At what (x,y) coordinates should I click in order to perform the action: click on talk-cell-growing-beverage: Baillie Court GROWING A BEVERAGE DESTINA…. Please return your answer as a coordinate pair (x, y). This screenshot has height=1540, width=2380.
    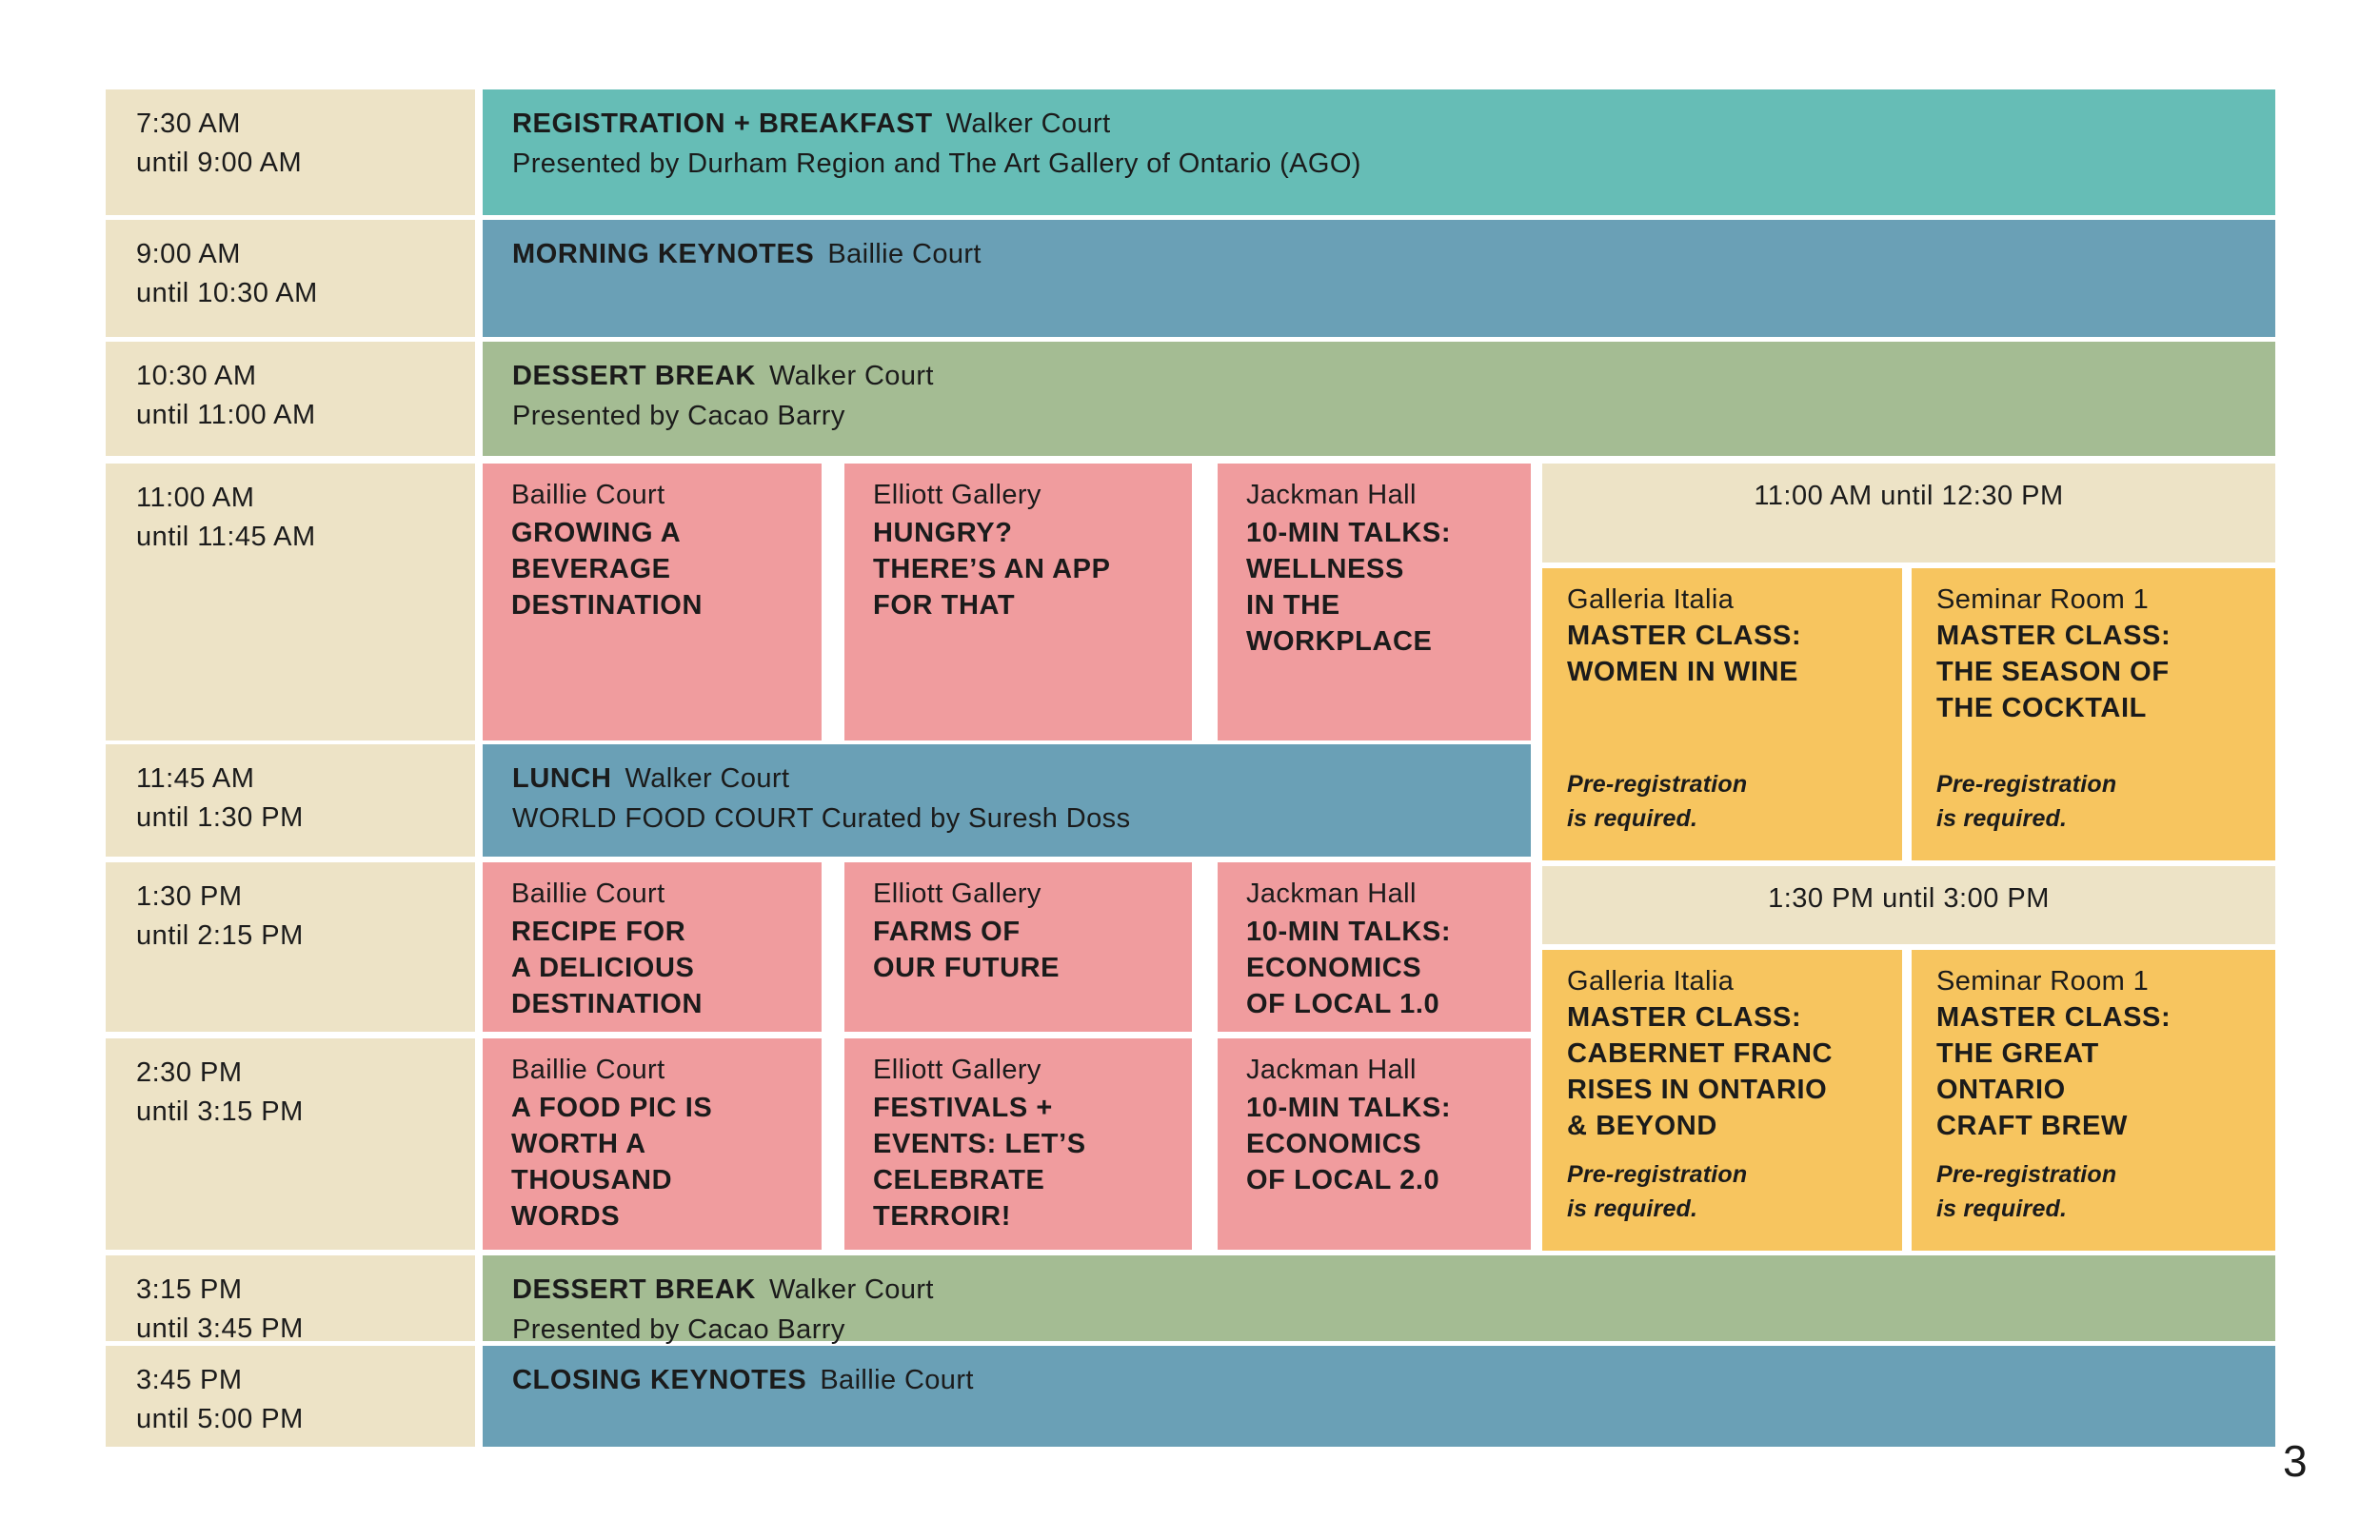
    Looking at the image, I should click on (652, 602).